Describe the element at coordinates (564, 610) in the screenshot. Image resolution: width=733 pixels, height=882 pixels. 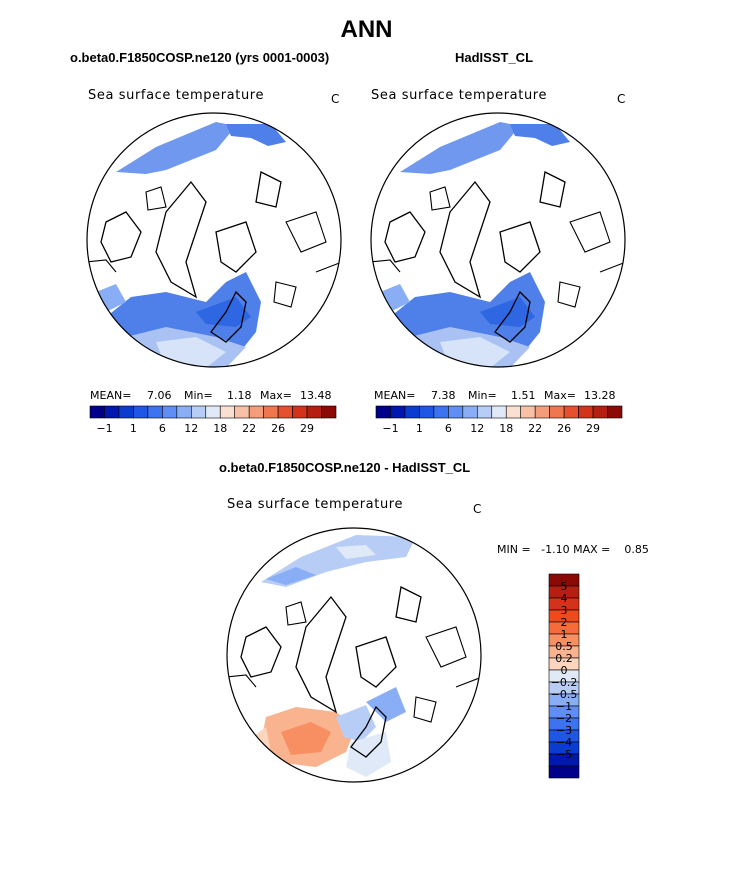
I see `panel-3-colorbar-tick-label: 3` at that location.